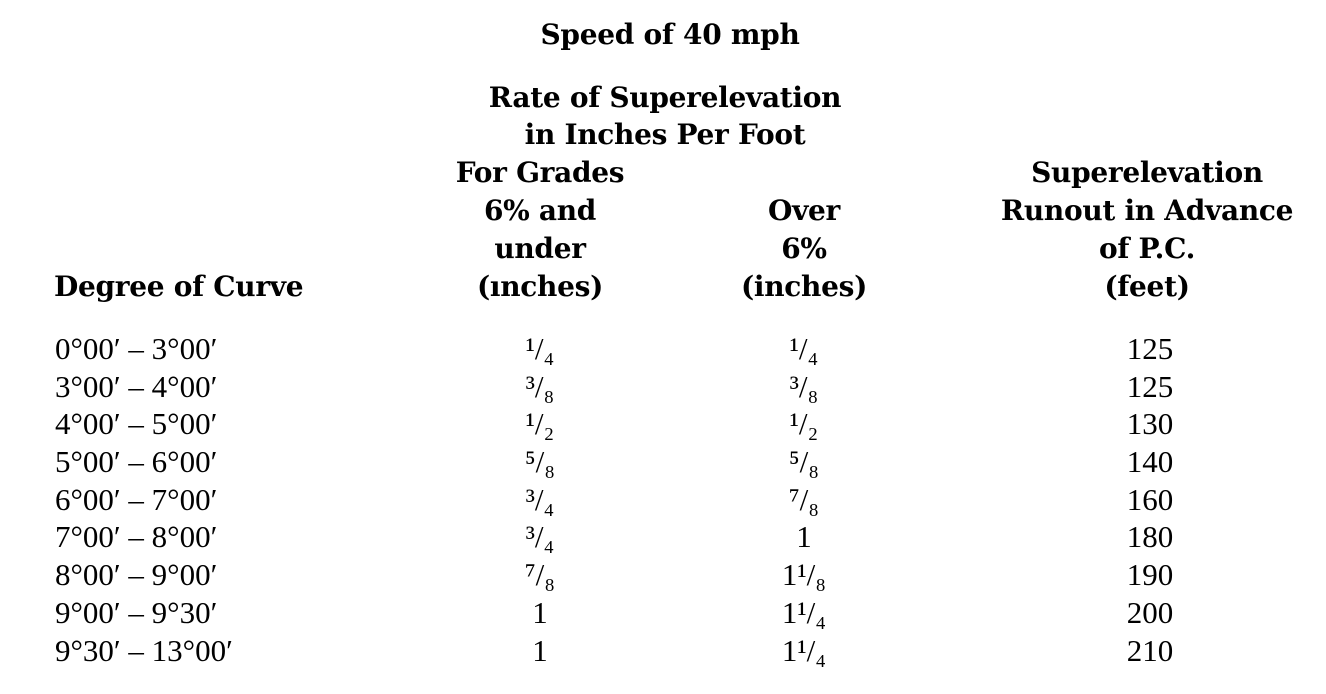 This screenshot has width=1326, height=694. Describe the element at coordinates (804, 575) in the screenshot. I see `table-cell-over: 1¹/₈` at that location.